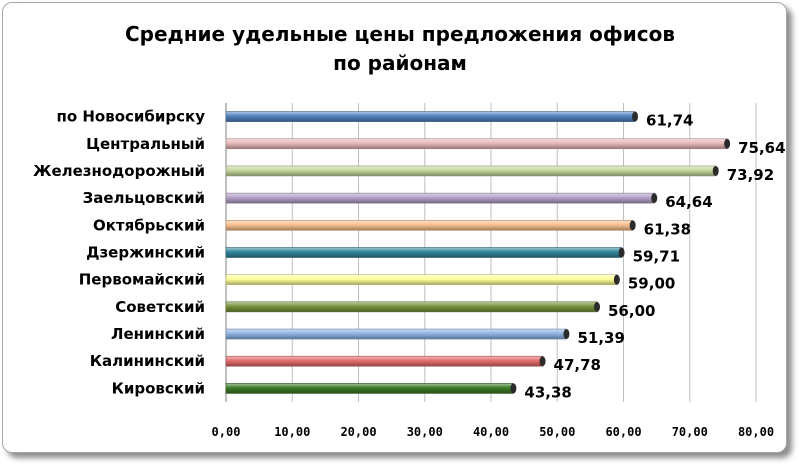 The height and width of the screenshot is (464, 799). What do you see at coordinates (142, 280) in the screenshot?
I see `category-label: Первомайский` at bounding box center [142, 280].